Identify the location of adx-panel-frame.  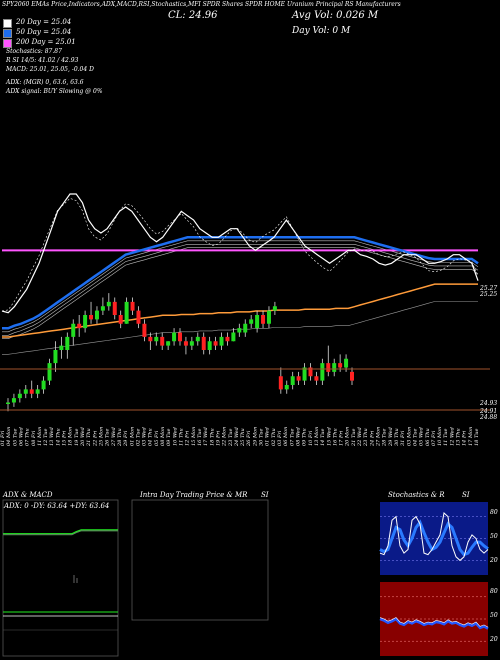
(60, 578).